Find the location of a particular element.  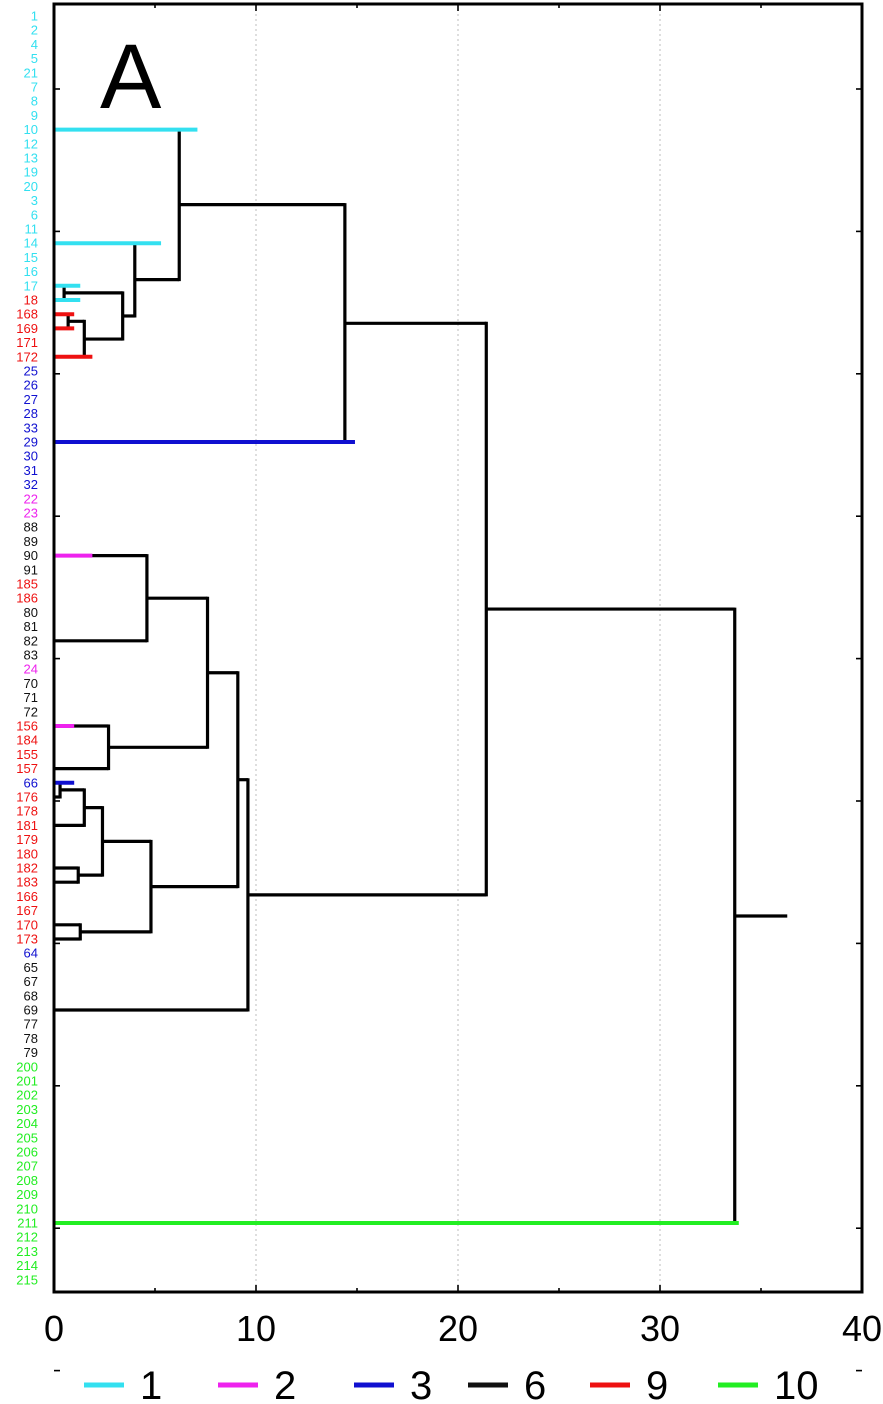

leaf-label: 31 is located at coordinates (31, 470).